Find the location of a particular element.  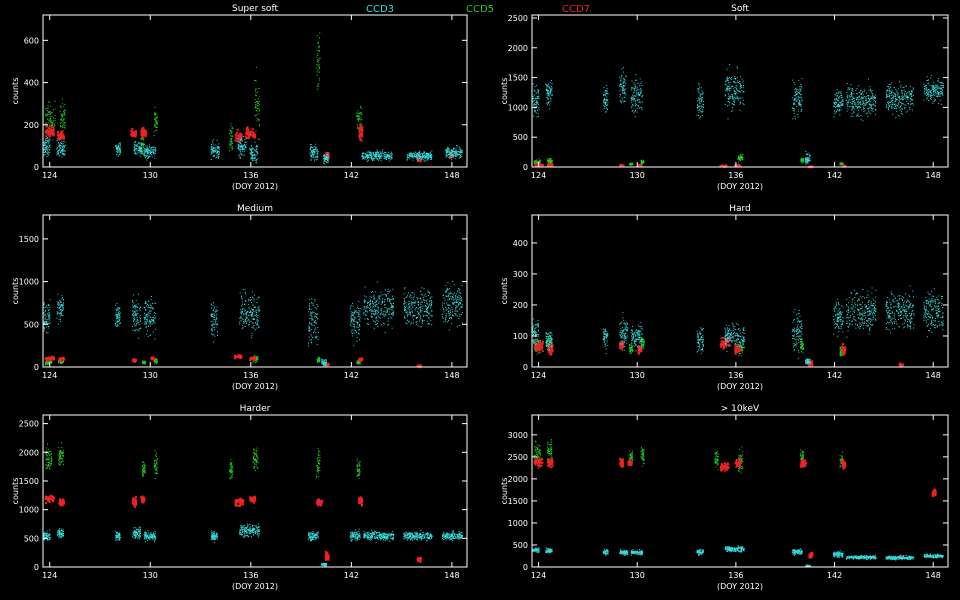

y-tick-label: 1500 is located at coordinates (518, 78).